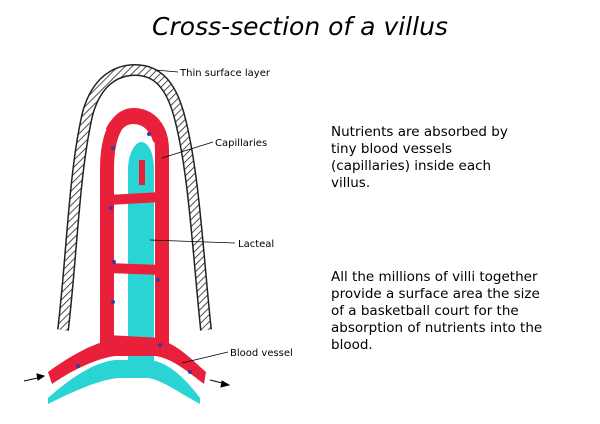  Describe the element at coordinates (261, 353) in the screenshot. I see `label-blood-vessel: Blood vessel` at that location.